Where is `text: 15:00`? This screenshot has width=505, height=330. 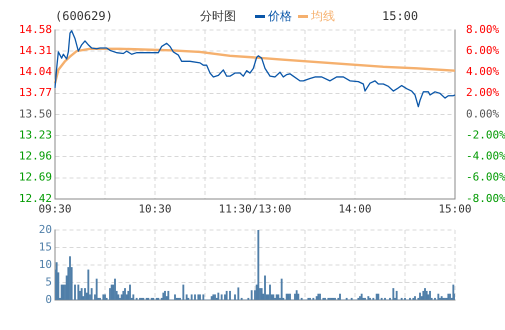
text: 15:00 is located at coordinates (400, 16).